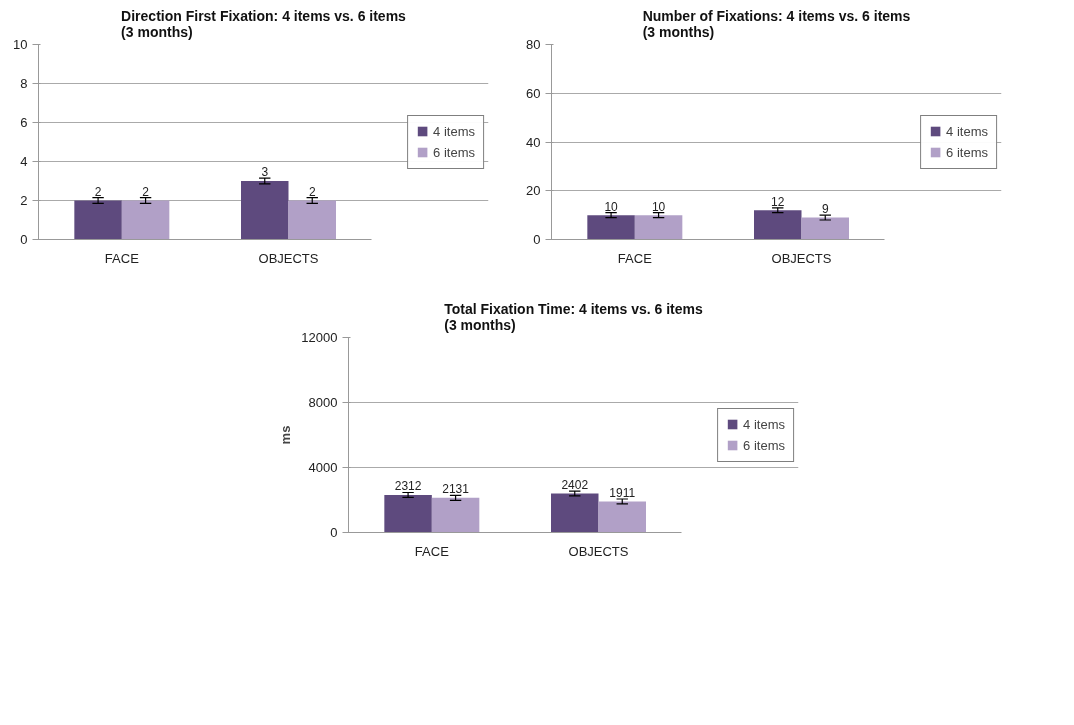 The height and width of the screenshot is (725, 1074). Describe the element at coordinates (408, 486) in the screenshot. I see `data-label: 2312` at that location.